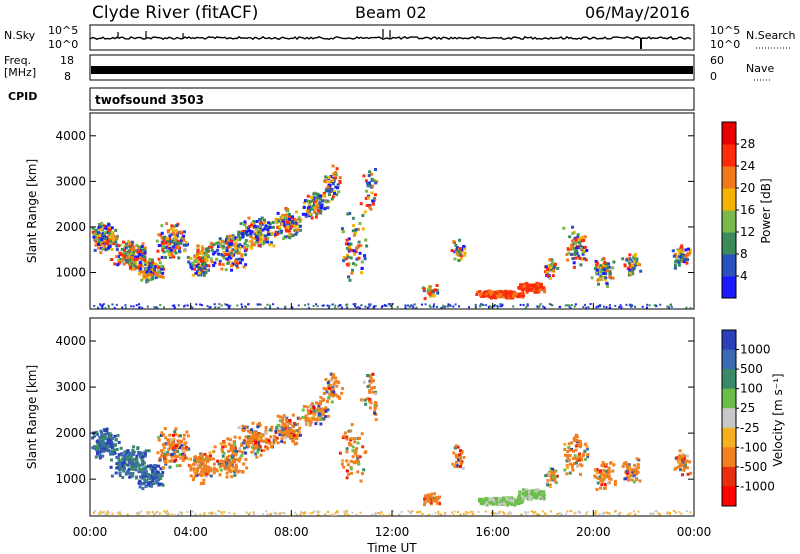 The height and width of the screenshot is (554, 800). What do you see at coordinates (20, 72) in the screenshot?
I see `freq-unit: [MHz]` at bounding box center [20, 72].